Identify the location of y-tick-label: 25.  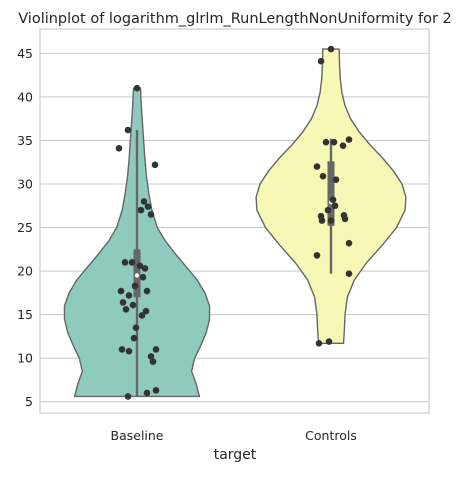
(25, 227).